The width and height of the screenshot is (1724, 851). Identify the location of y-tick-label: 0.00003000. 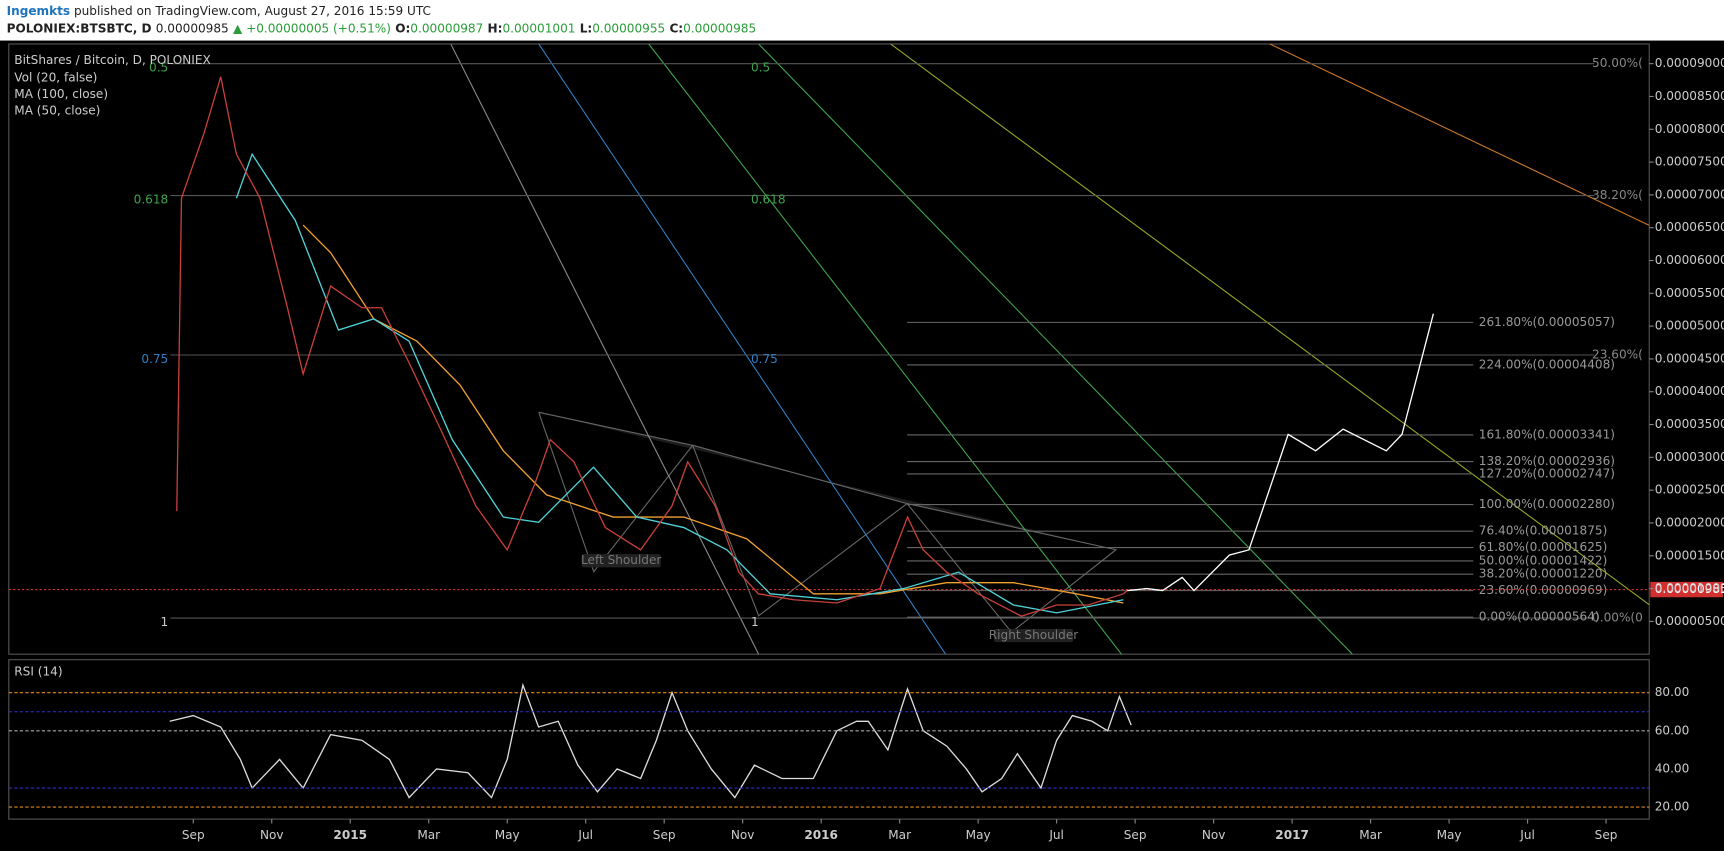
(1689, 457).